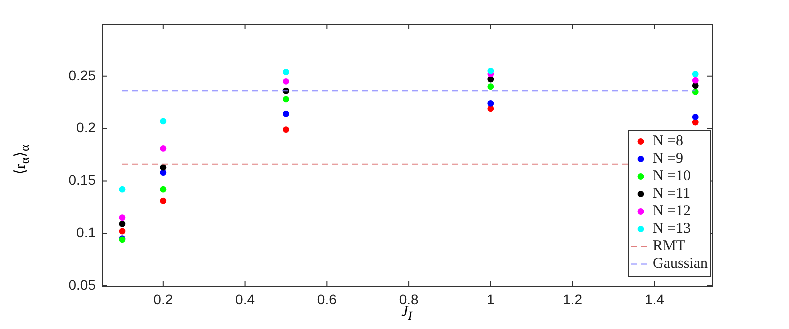 The image size is (789, 329). Describe the element at coordinates (669, 246) in the screenshot. I see `legend-label: RMT` at that location.